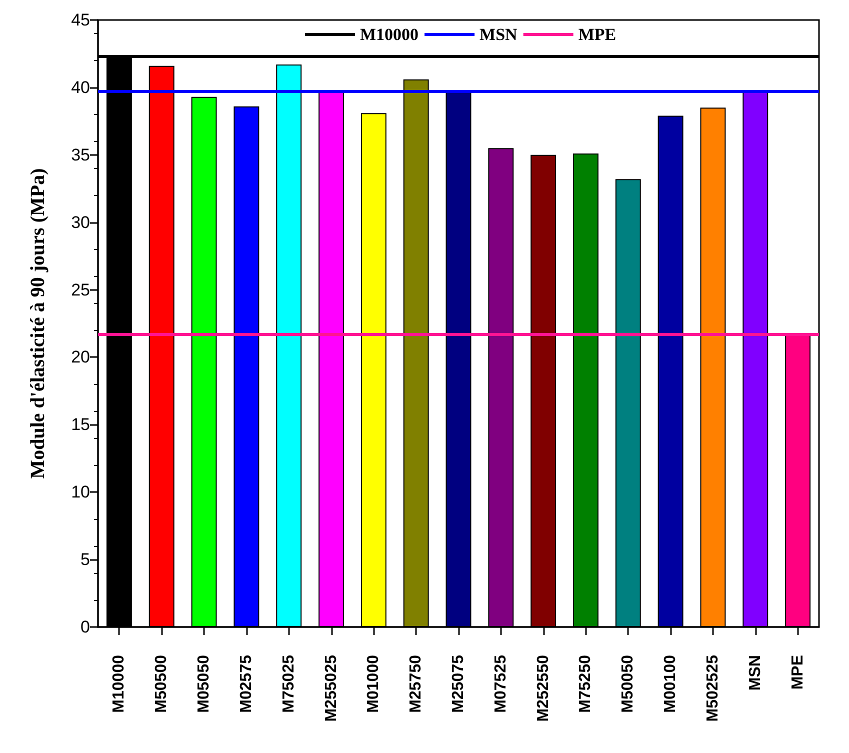  I want to click on y-tick-label: 10, so click(80, 492).